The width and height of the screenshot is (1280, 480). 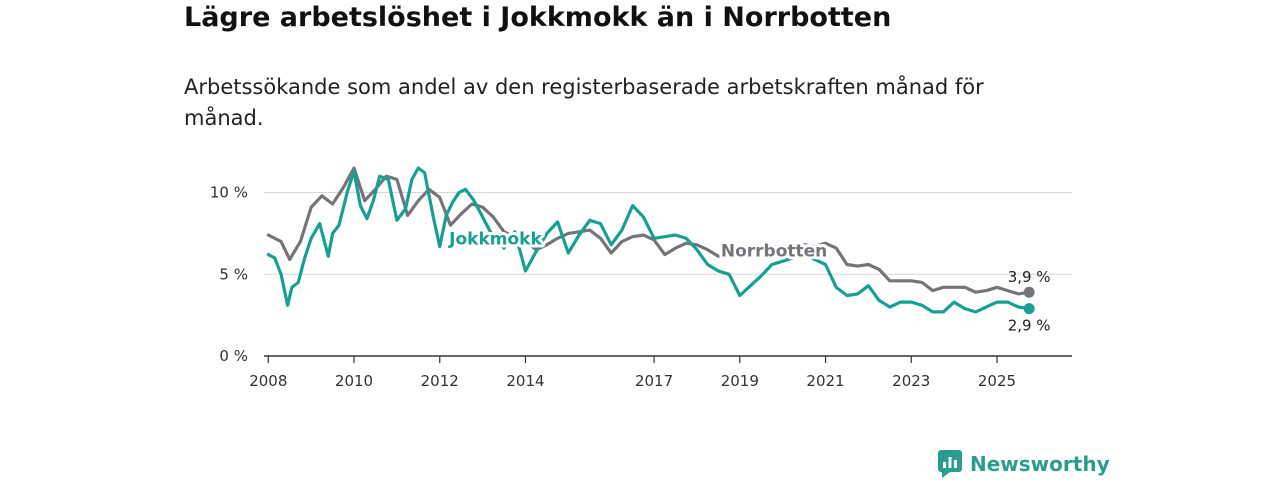 I want to click on y-tick-label: 0 %, so click(x=233, y=356).